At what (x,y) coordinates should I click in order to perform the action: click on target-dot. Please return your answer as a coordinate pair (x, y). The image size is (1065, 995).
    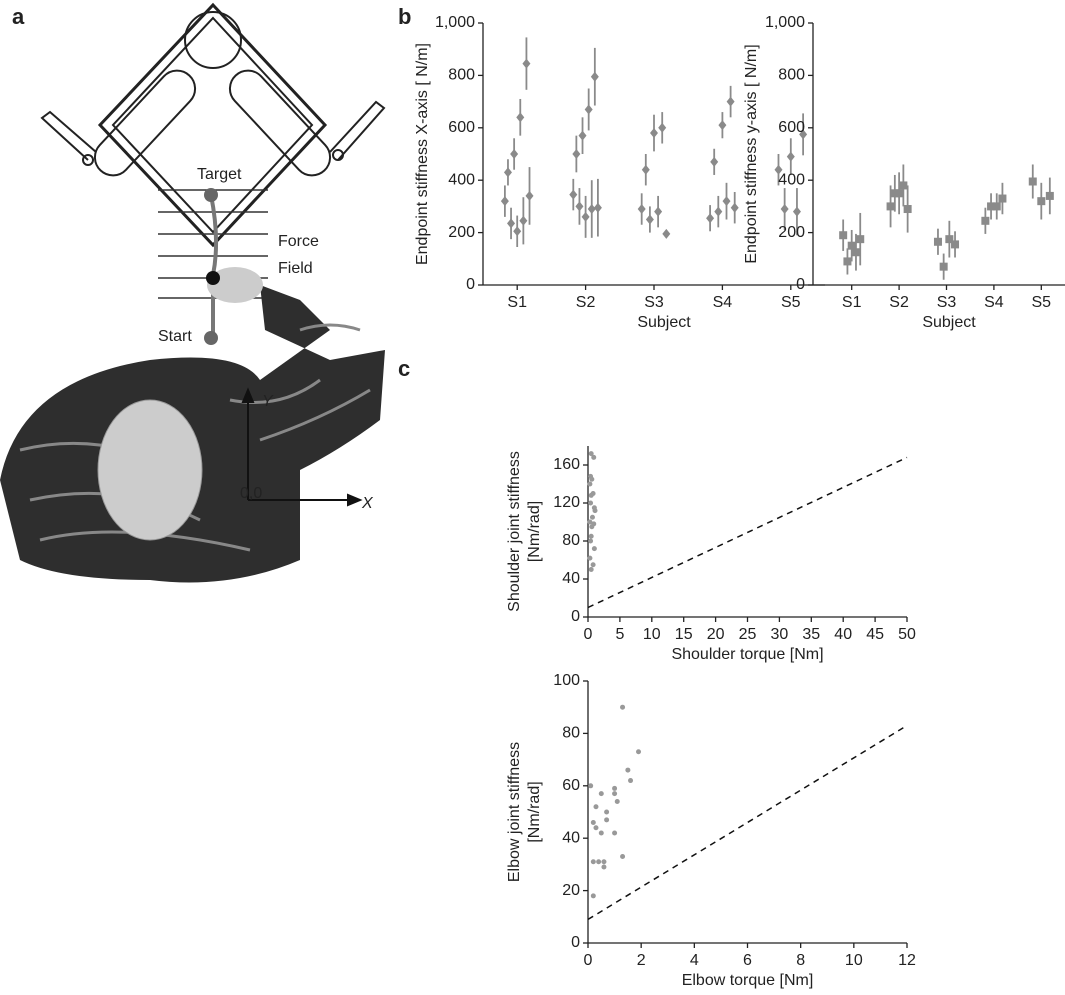
    Looking at the image, I should click on (211, 195).